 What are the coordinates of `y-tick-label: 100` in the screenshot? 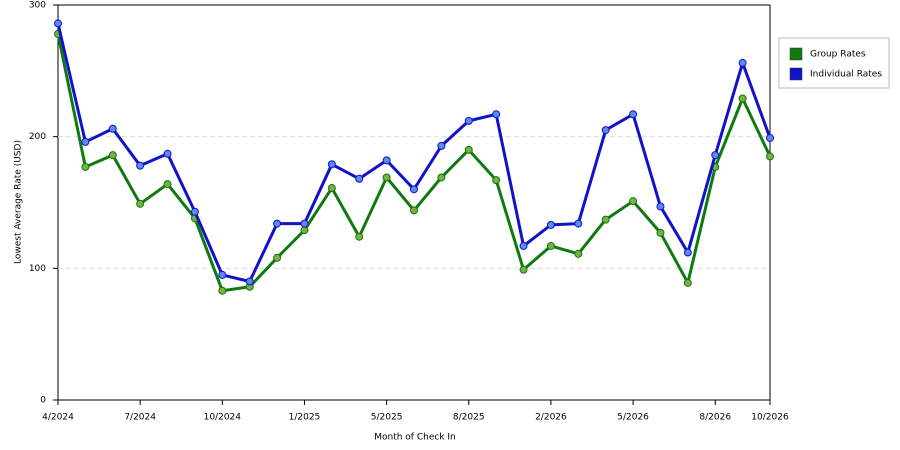 It's located at (37, 269).